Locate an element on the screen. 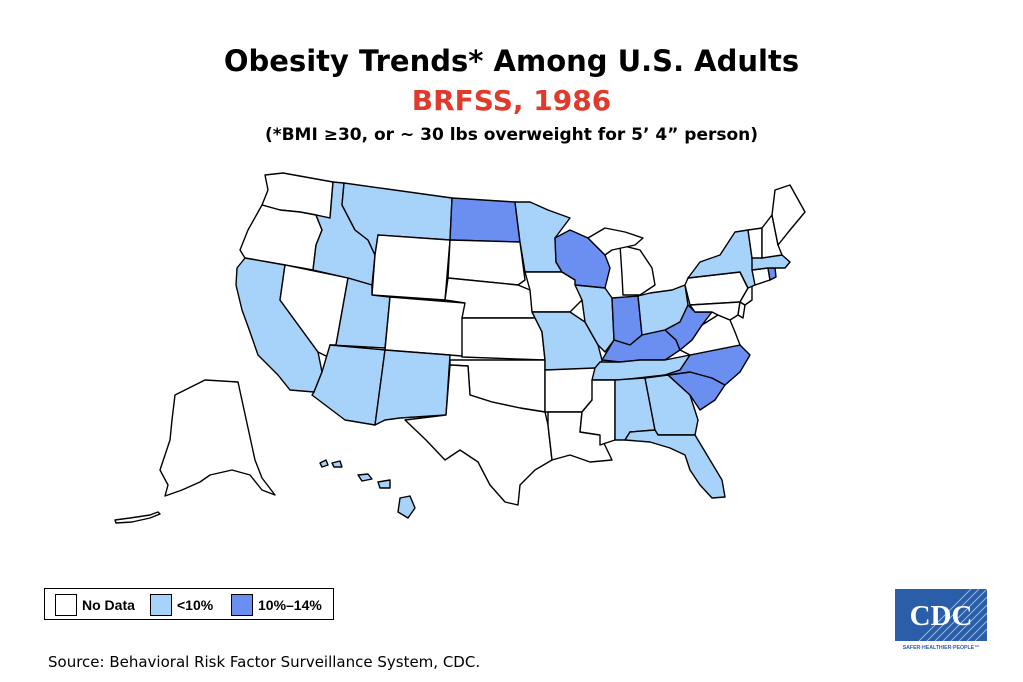 The image size is (1023, 682). state-co is located at coordinates (425, 326).